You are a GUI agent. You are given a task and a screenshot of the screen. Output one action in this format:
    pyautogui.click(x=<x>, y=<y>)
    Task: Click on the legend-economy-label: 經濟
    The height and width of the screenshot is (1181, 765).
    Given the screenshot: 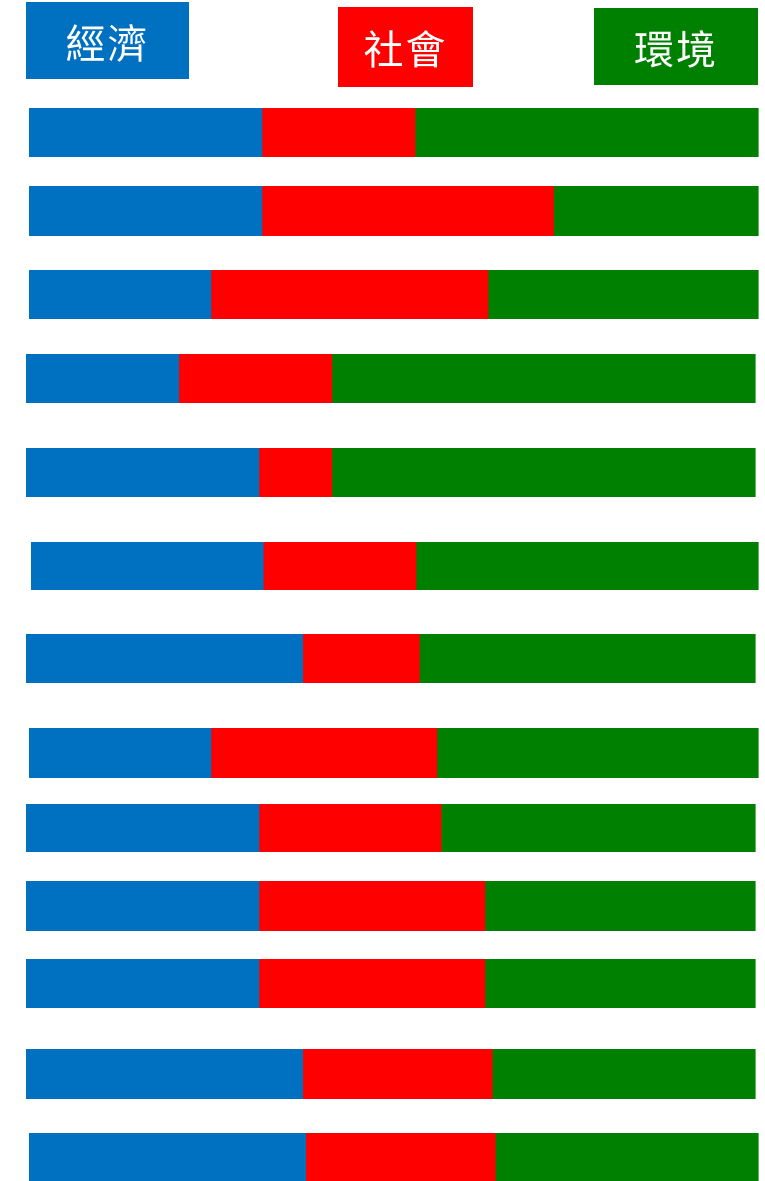 What is the action you would take?
    pyautogui.click(x=107, y=44)
    